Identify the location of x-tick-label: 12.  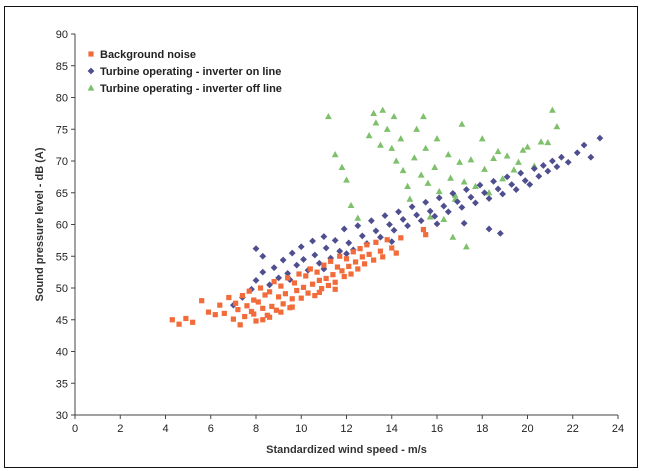
(346, 429).